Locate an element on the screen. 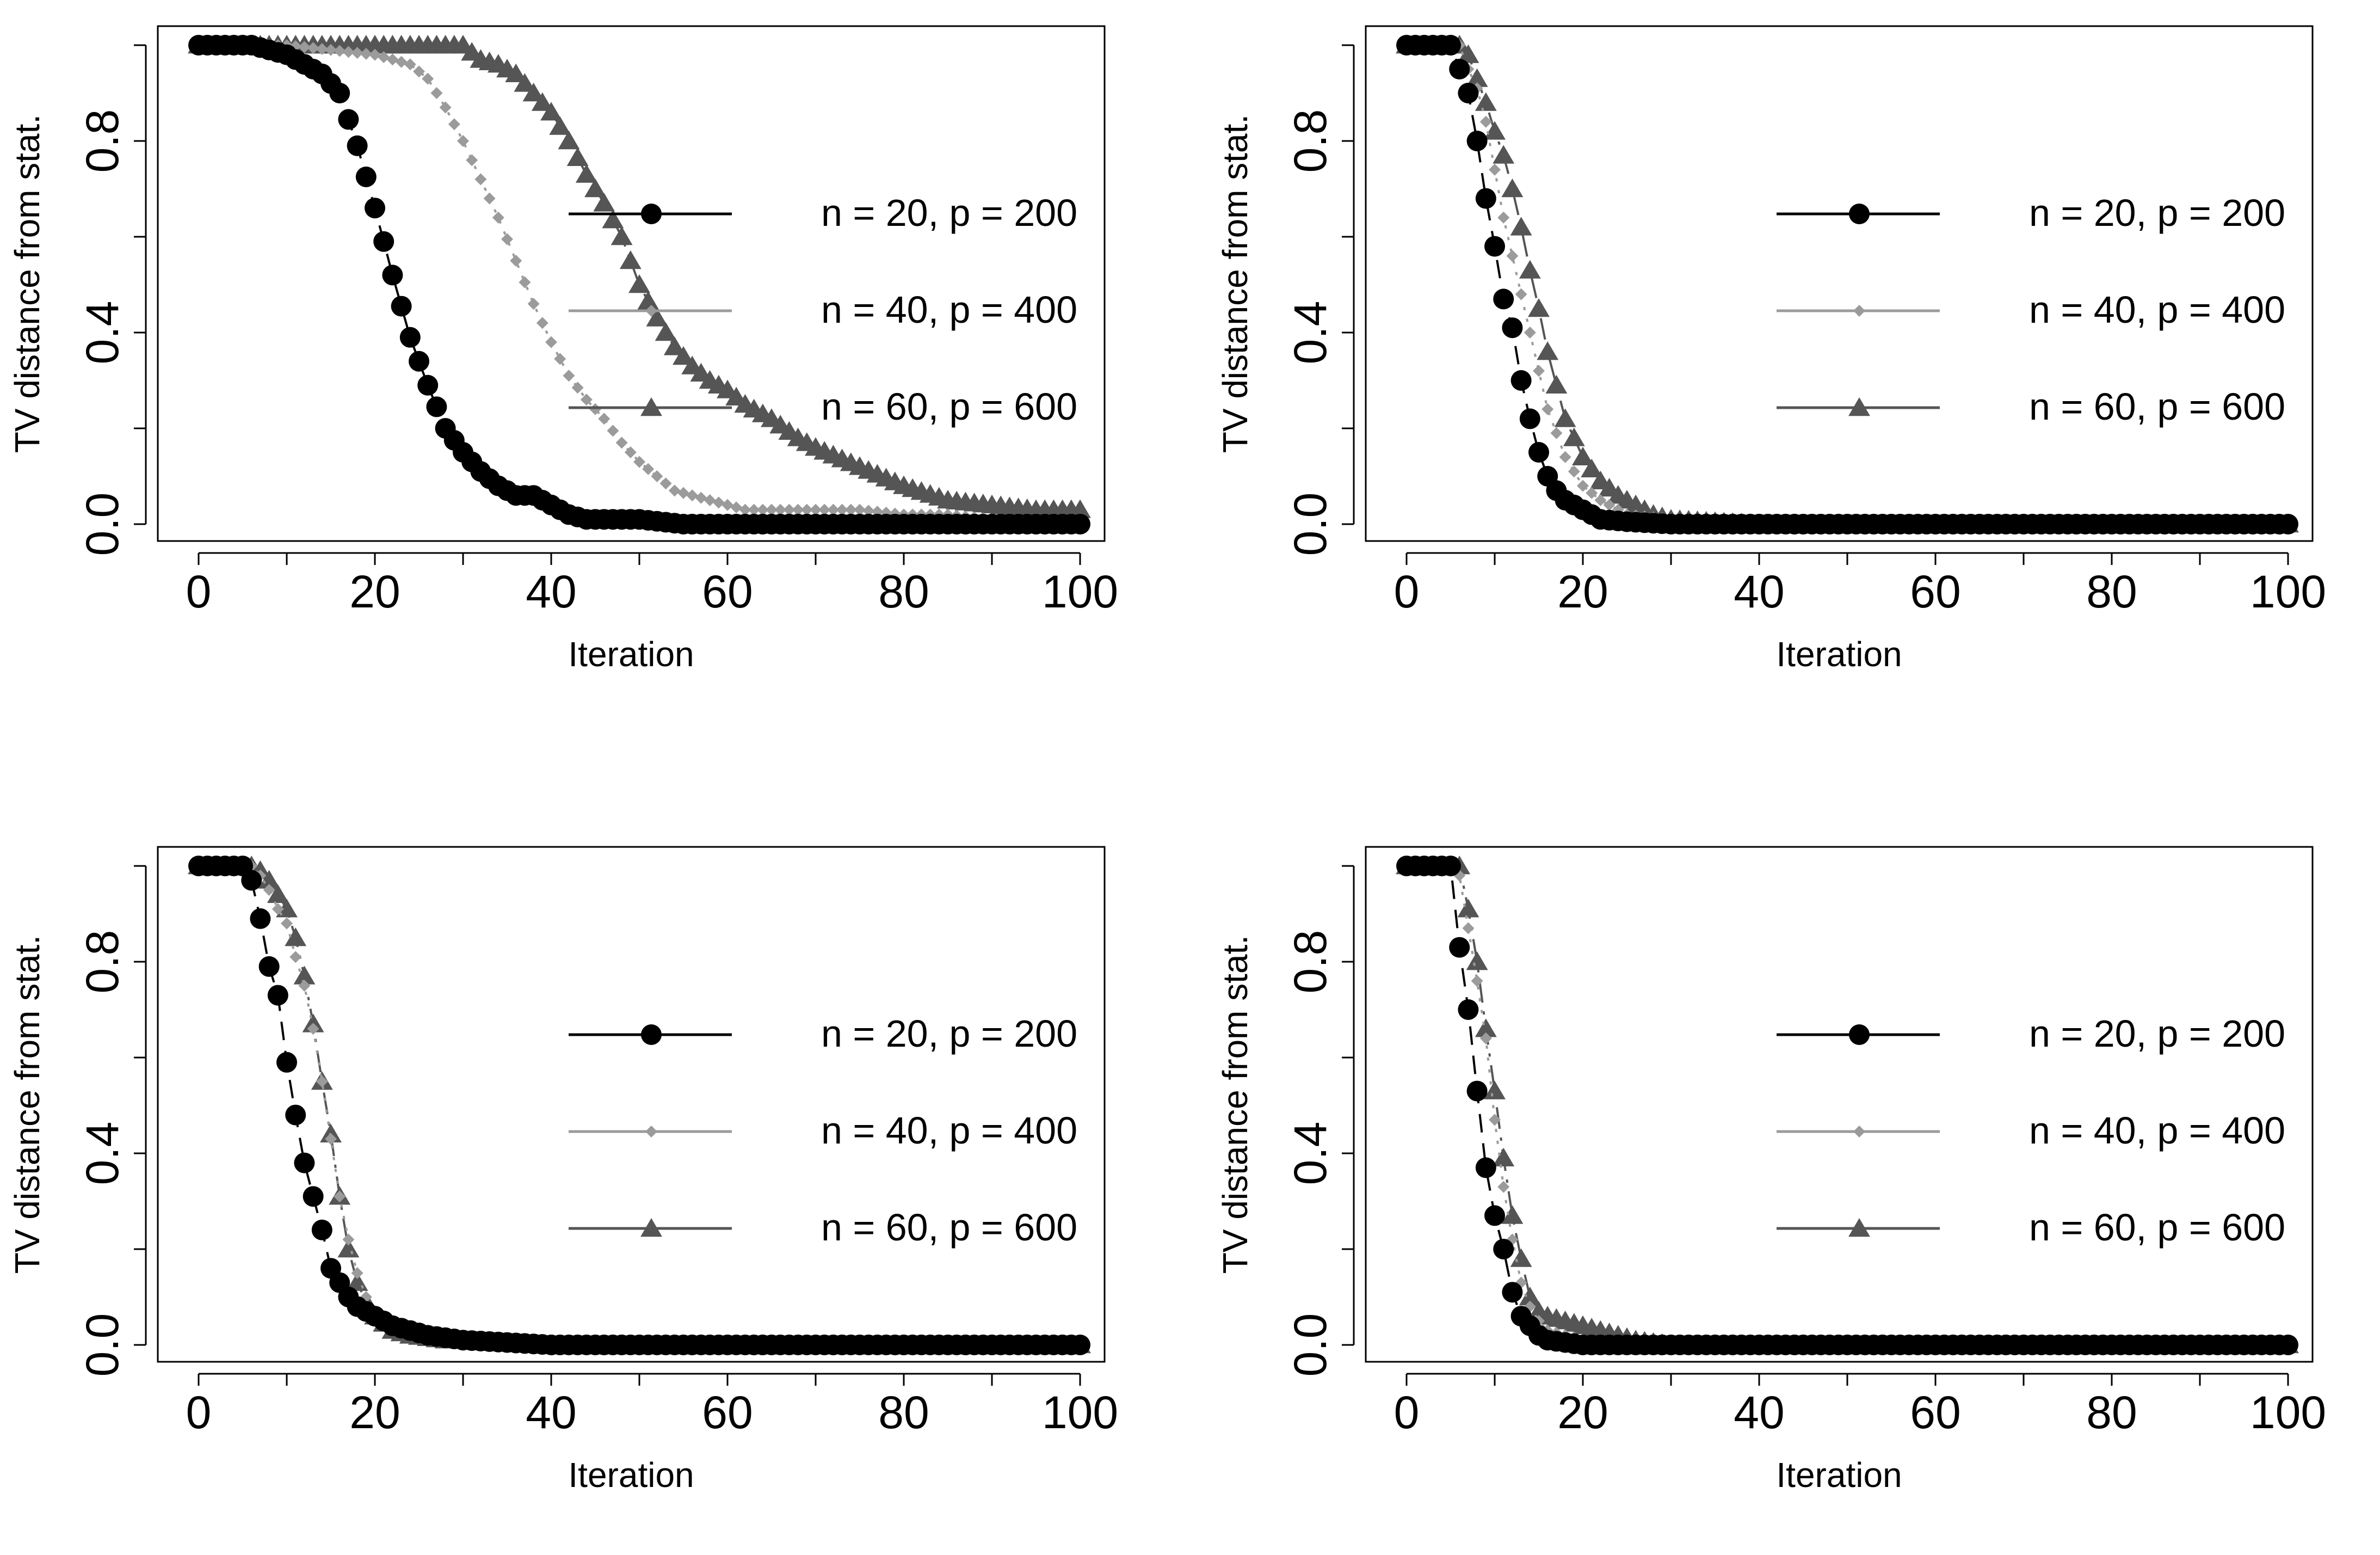 This screenshot has height=1555, width=2380. x-tick-label: 60 is located at coordinates (1935, 1413).